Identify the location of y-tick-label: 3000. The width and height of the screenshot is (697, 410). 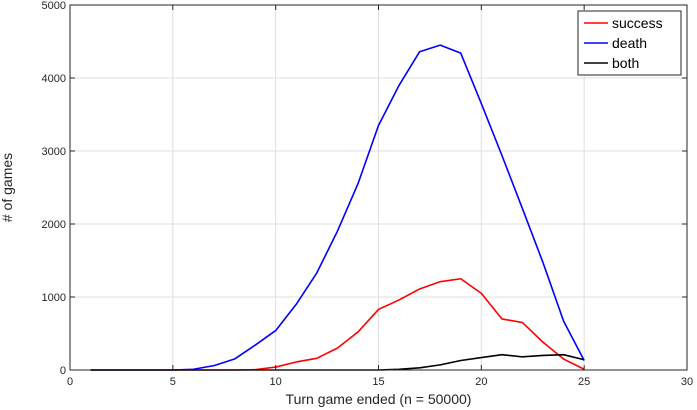
(54, 152).